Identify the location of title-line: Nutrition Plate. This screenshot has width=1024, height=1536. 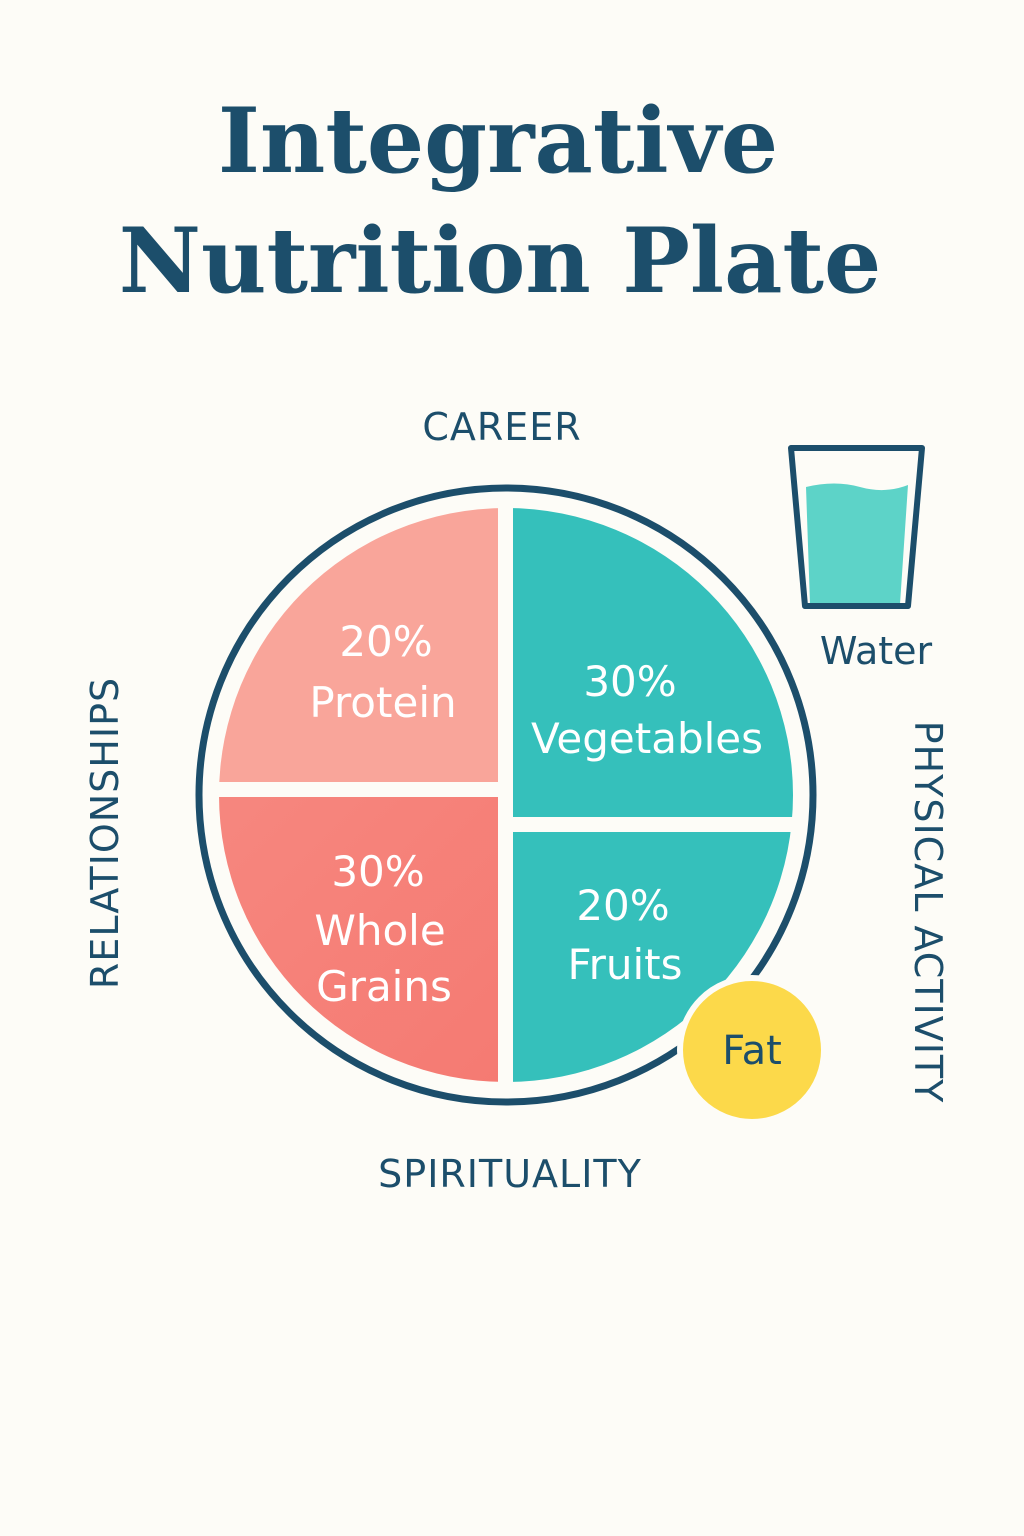
(500, 261).